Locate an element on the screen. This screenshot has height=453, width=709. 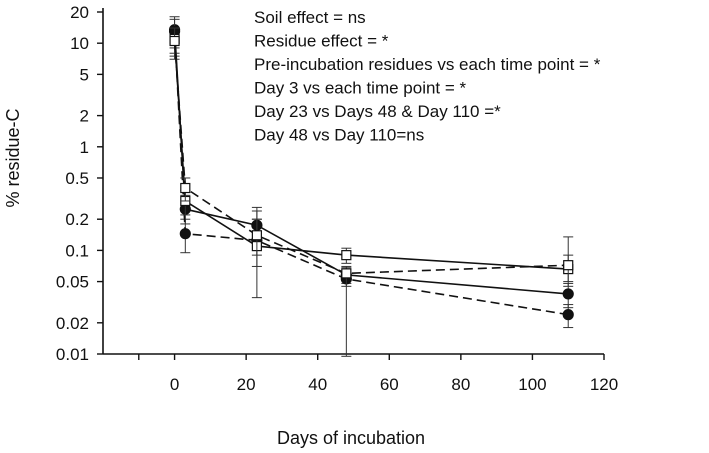
x-tick-label: 80 is located at coordinates (460, 384).